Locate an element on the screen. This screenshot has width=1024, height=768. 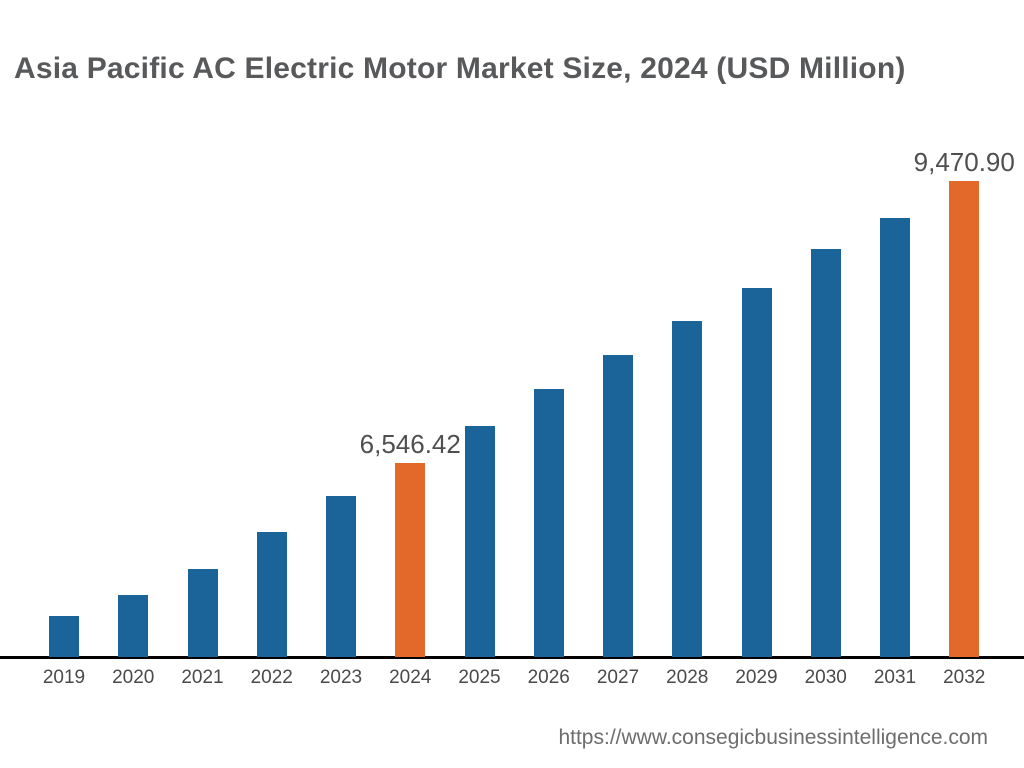
x-axis-label-2025: 2025 is located at coordinates (479, 677).